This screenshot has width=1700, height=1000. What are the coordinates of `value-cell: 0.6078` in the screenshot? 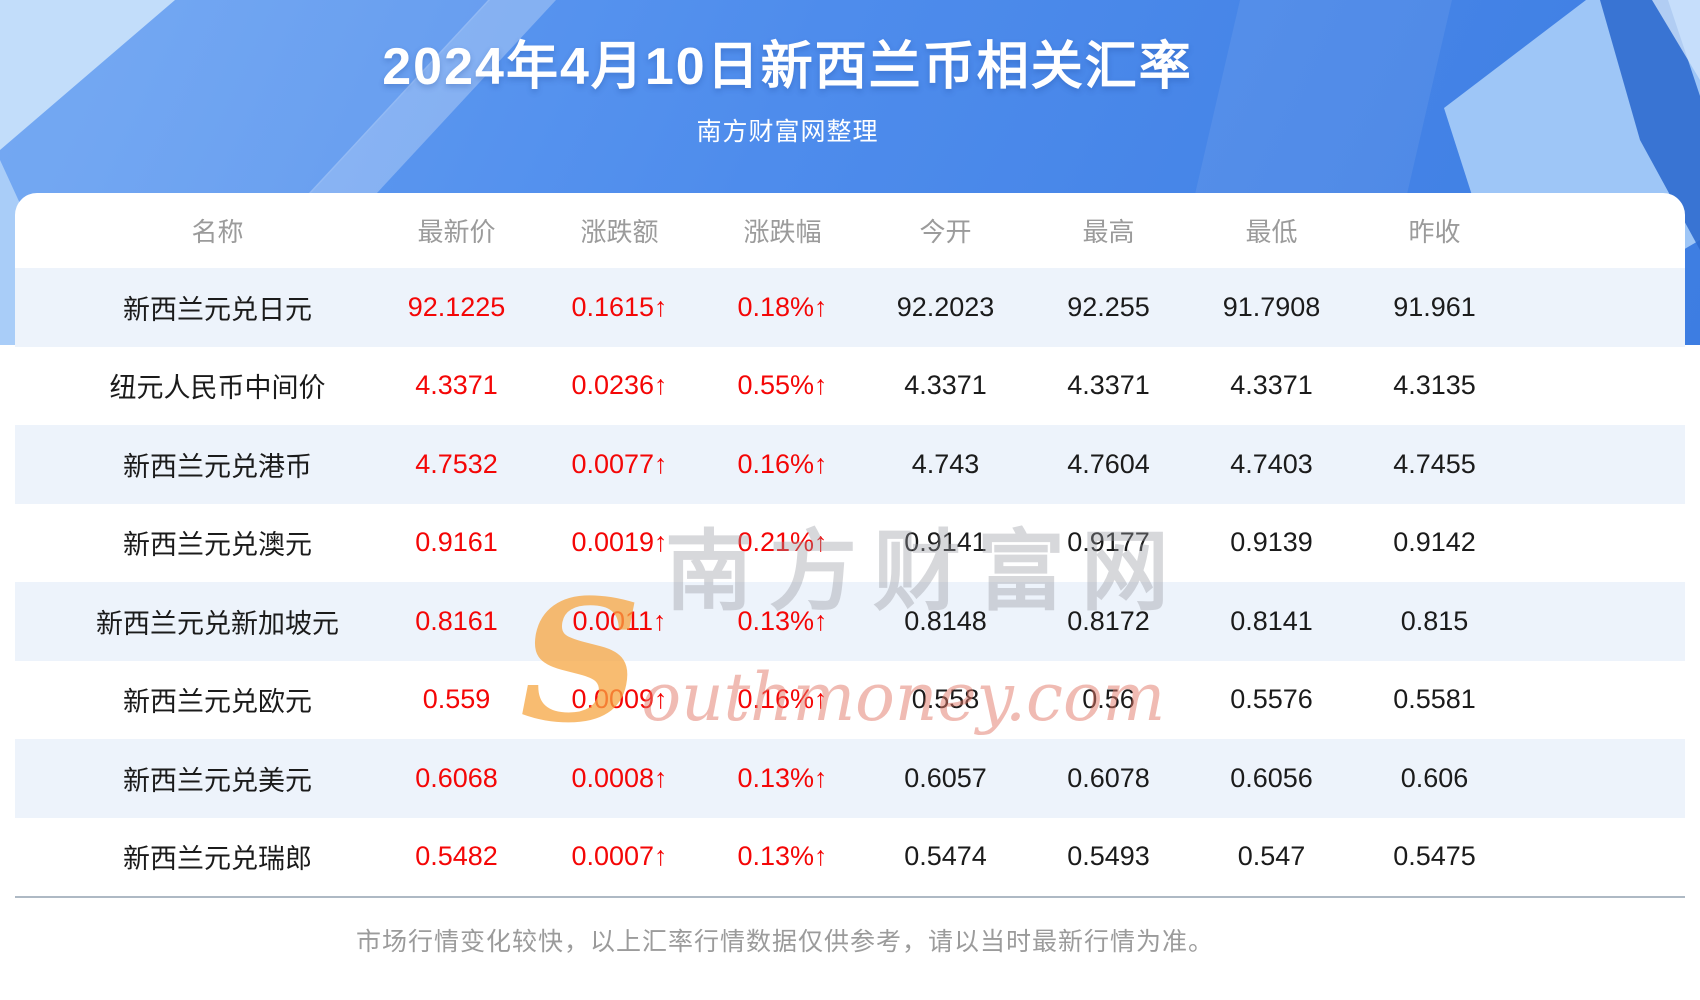 It's located at (1108, 777).